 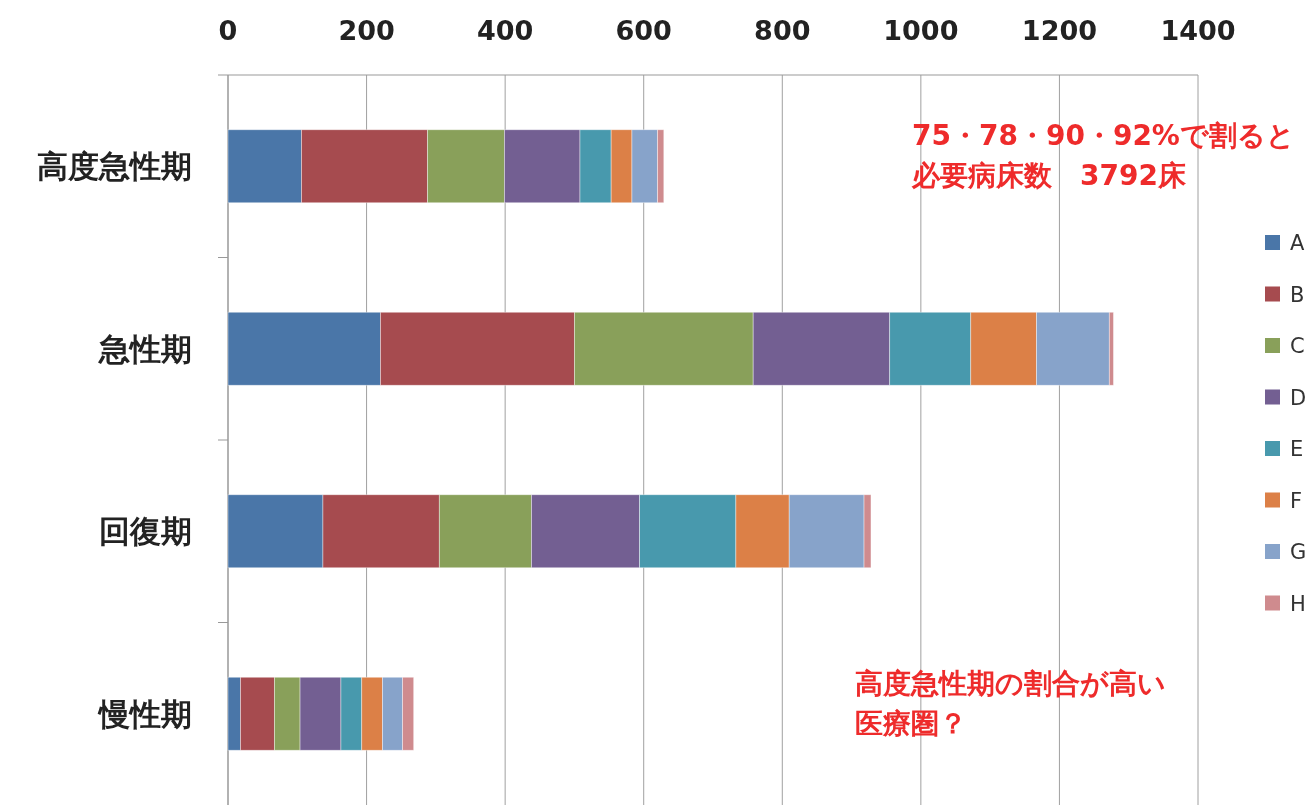 I want to click on annotation: 医療圏？, so click(x=911, y=723).